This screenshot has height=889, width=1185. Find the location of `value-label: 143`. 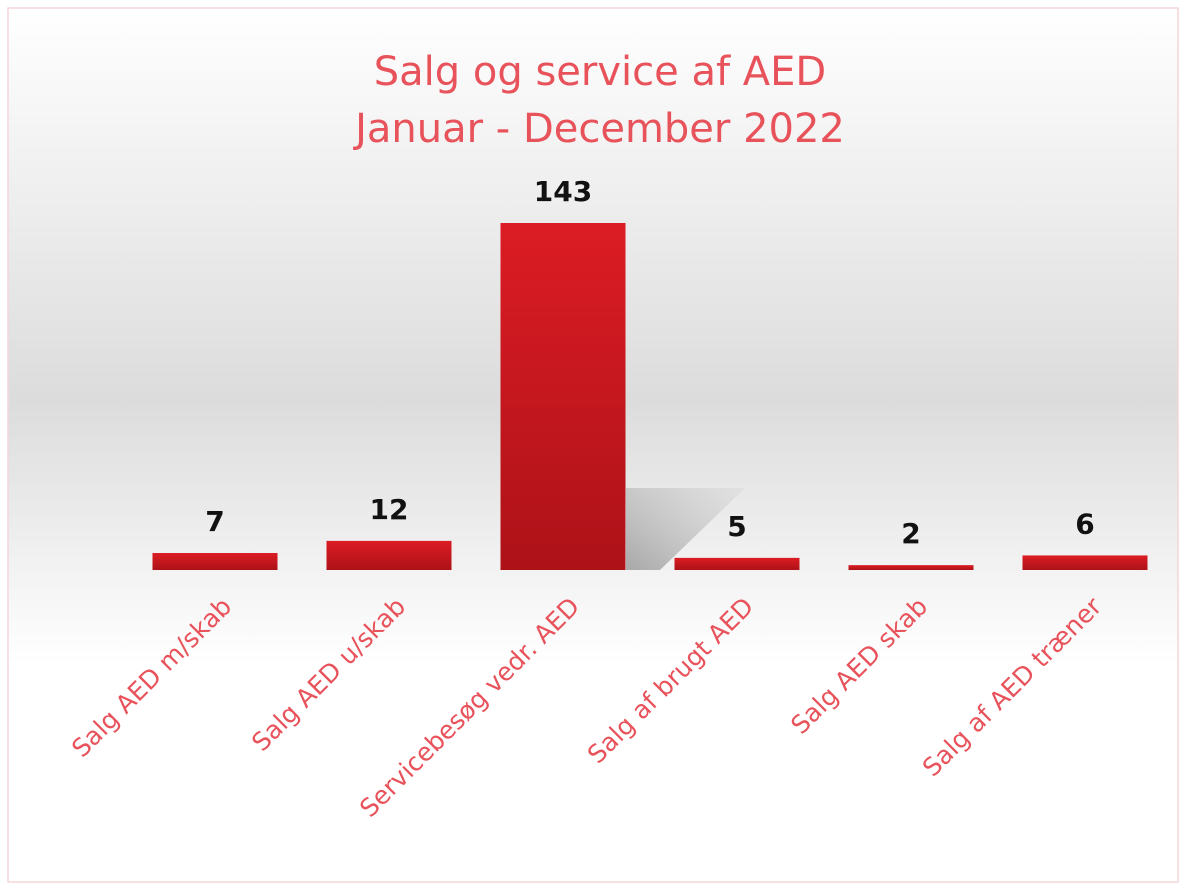

value-label: 143 is located at coordinates (563, 191).